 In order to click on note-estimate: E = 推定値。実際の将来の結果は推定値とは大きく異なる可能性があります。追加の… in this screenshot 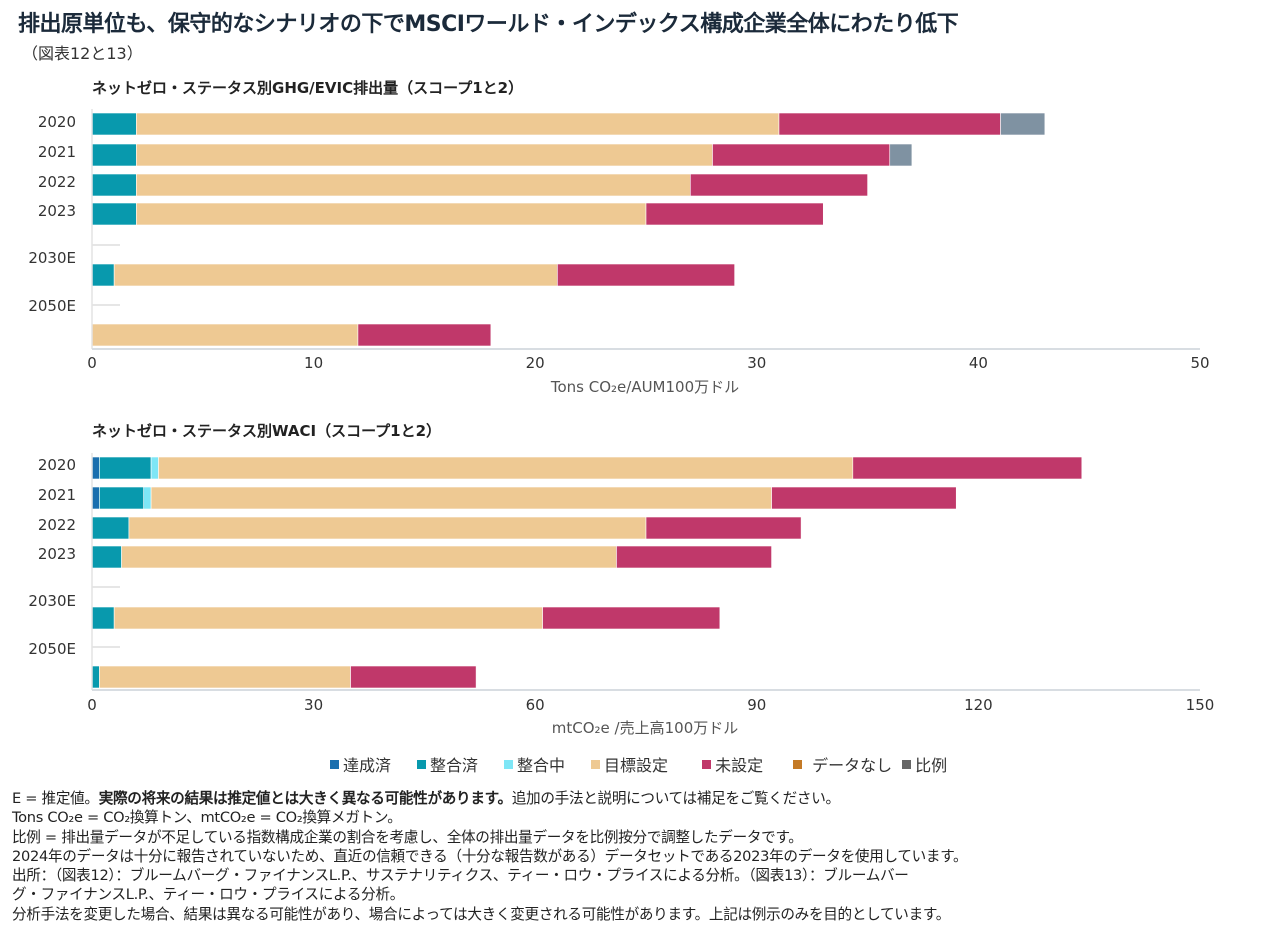, I will do `click(489, 798)`.